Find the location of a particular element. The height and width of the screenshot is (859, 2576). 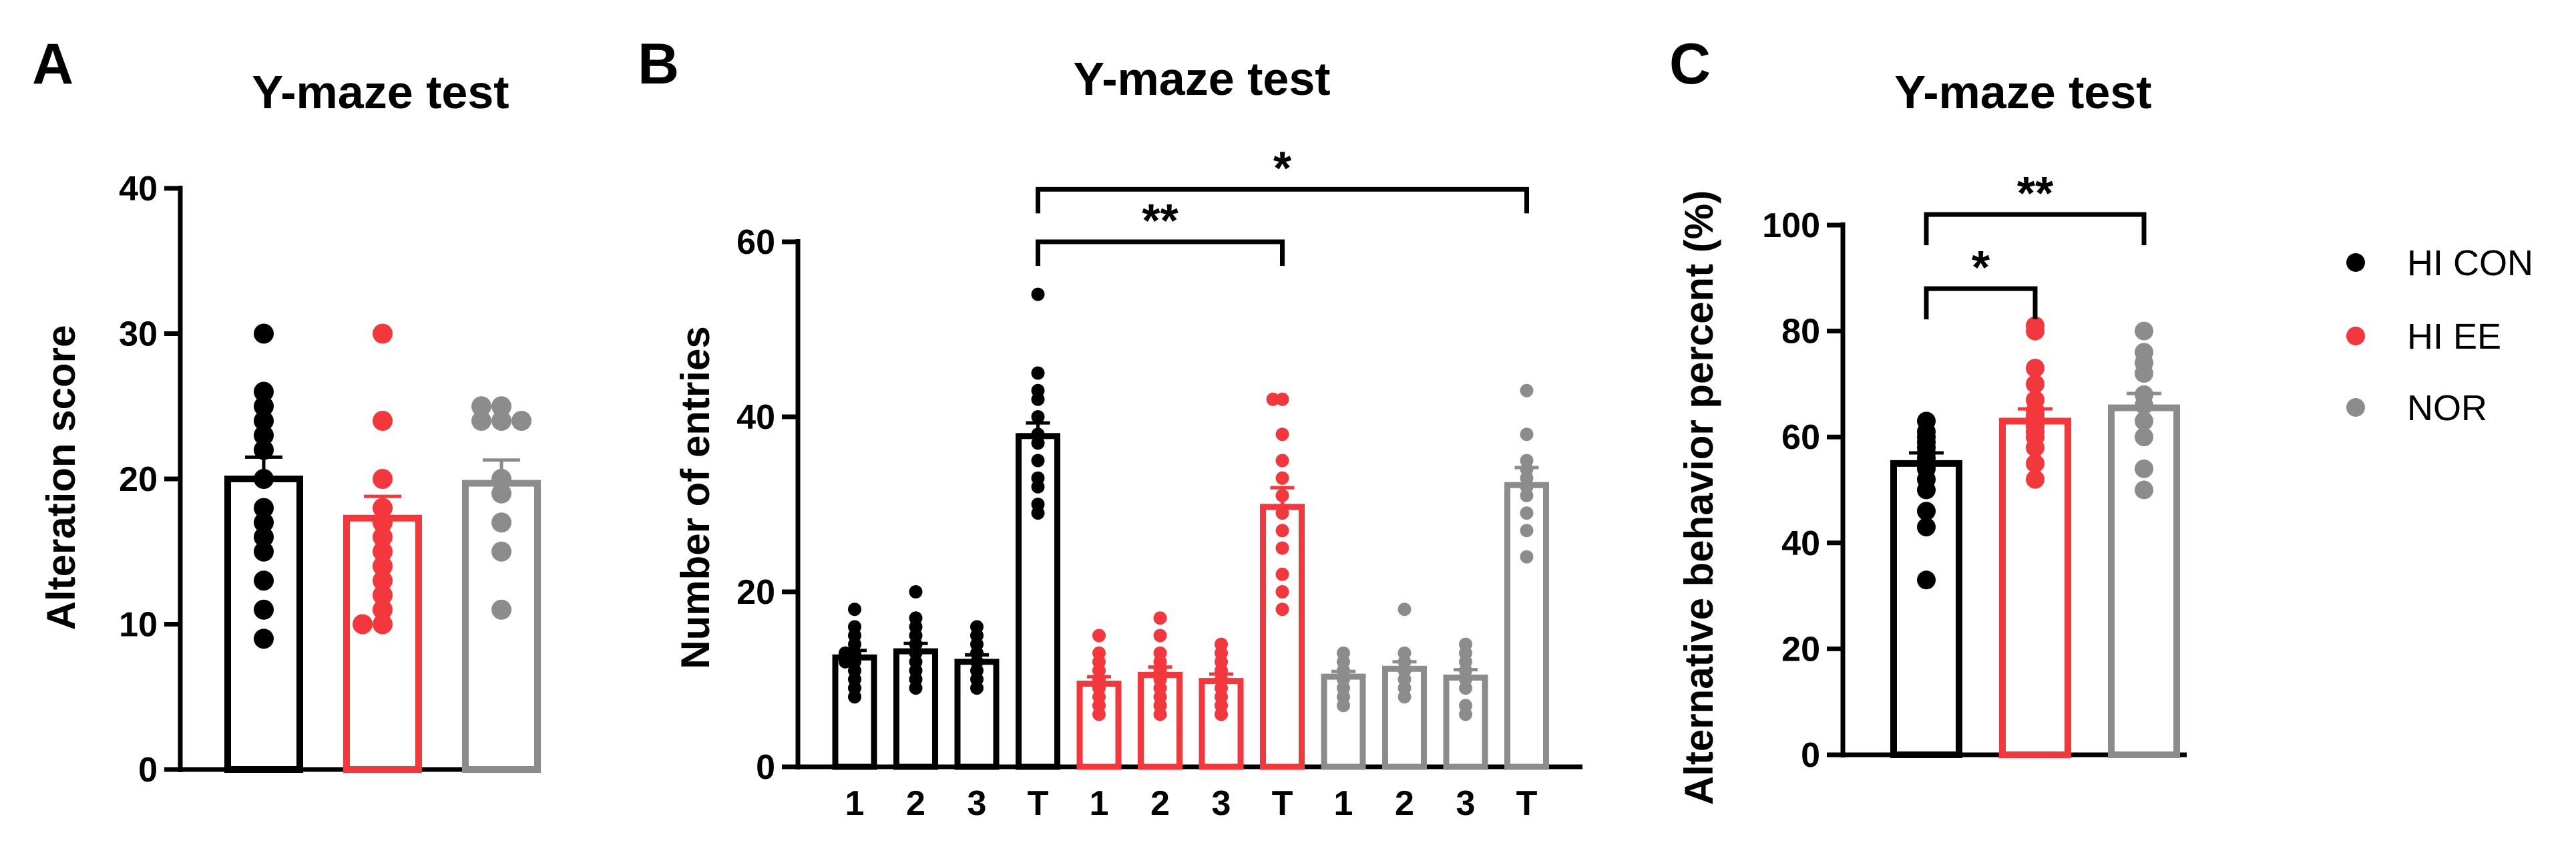

legend-marker-hi-ee is located at coordinates (2355, 336).